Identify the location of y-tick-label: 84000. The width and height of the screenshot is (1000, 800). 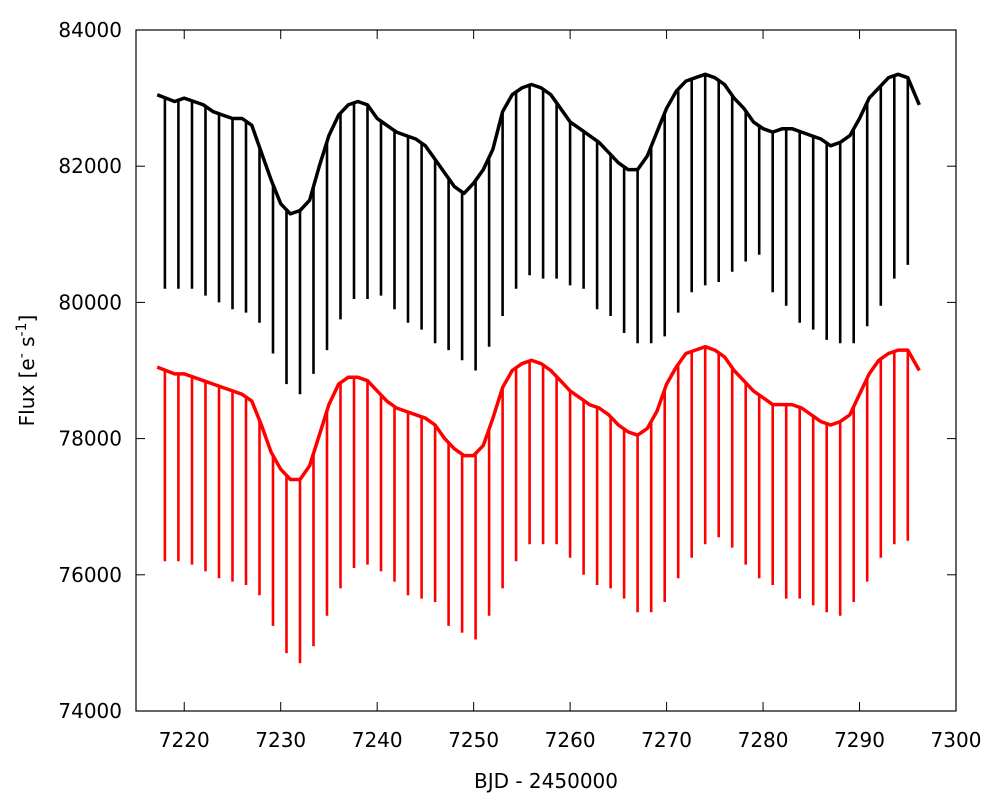
(90, 30).